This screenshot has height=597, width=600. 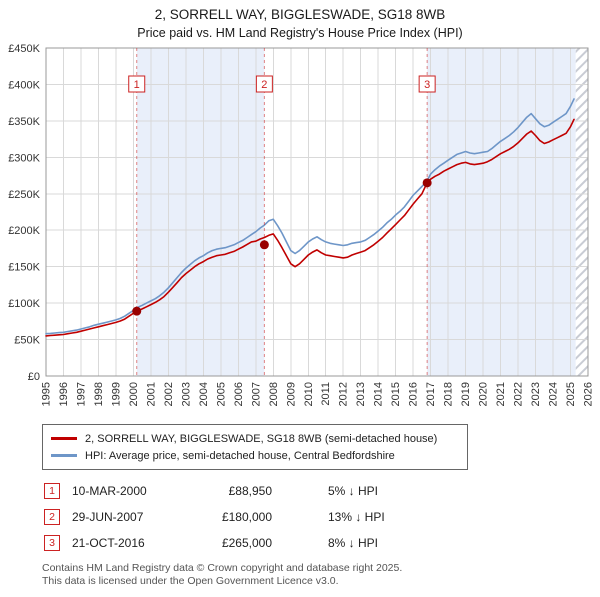 I want to click on chart-title: 2, SORRELL WAY, BIGGLESWADE, SG18 8WB, so click(x=300, y=14).